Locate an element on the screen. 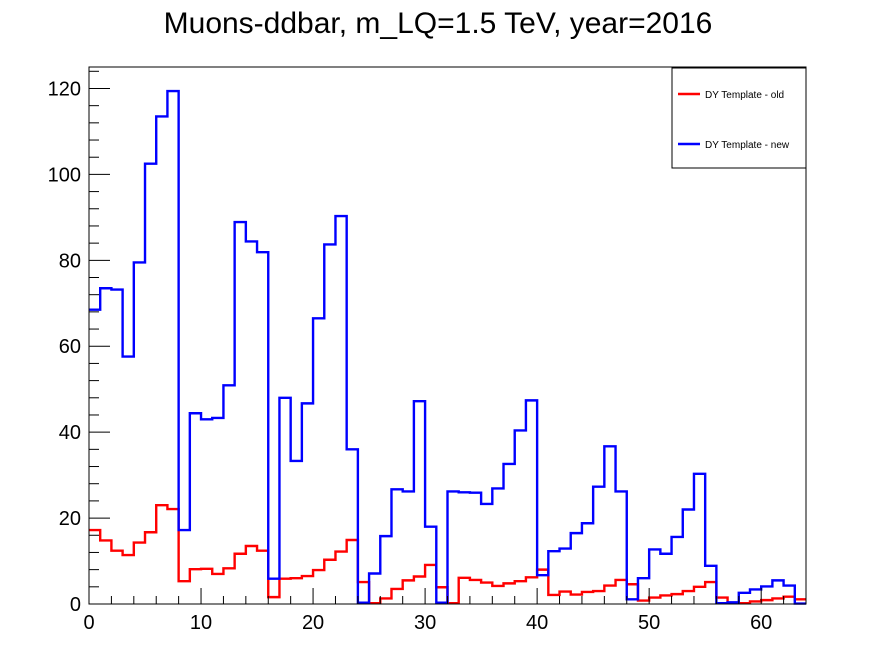 The width and height of the screenshot is (896, 672). legend-label-old: DY Template - old is located at coordinates (744, 95).